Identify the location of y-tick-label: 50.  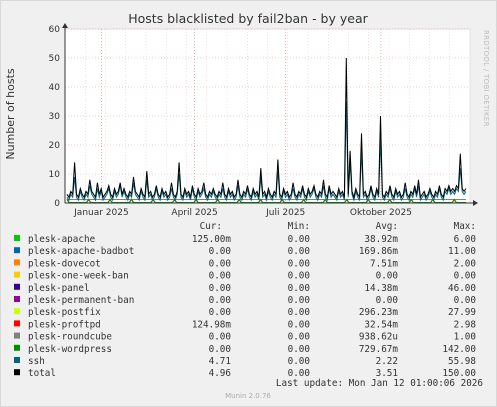
(55, 59).